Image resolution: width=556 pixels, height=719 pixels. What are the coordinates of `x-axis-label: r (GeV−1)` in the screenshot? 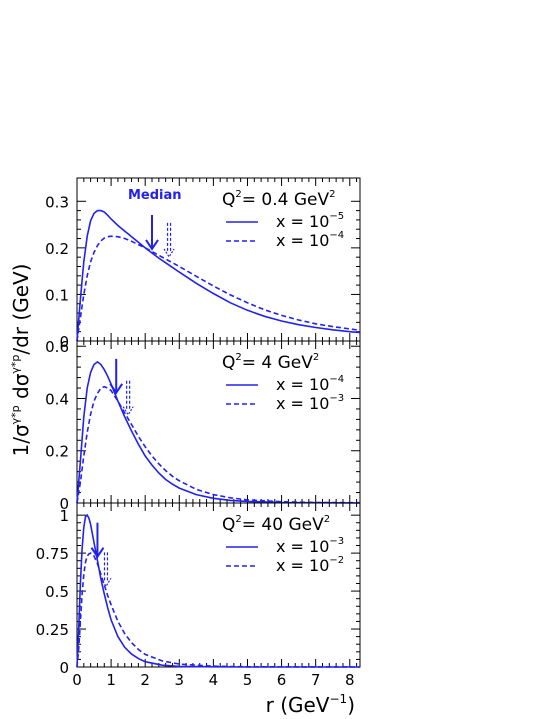 It's located at (310, 704).